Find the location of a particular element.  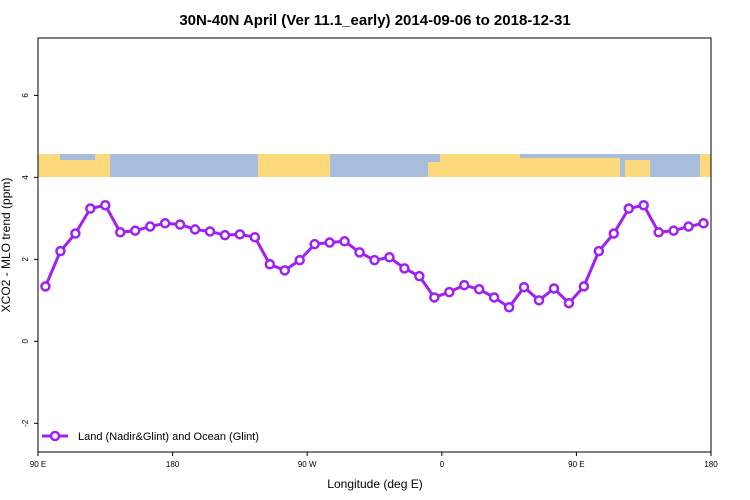

y-axis-label: XCO2 - MLO trend (ppm) is located at coordinates (6, 245).